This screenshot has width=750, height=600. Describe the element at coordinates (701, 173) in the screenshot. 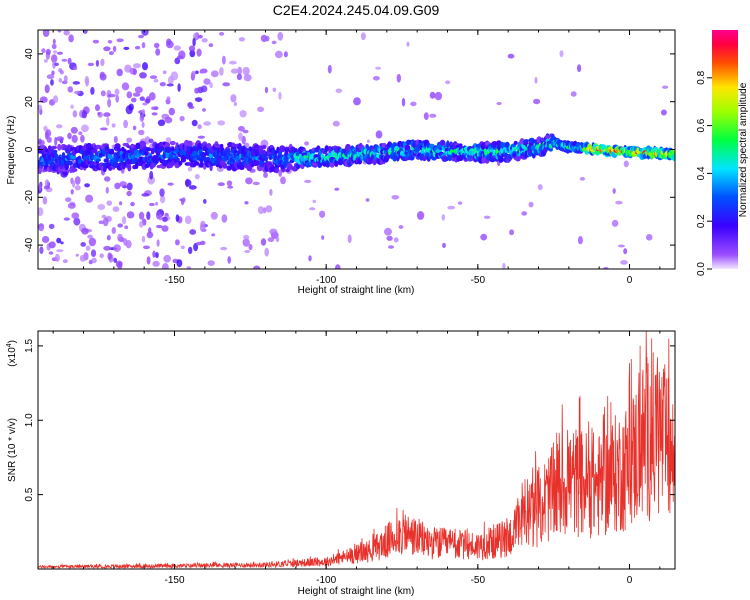

I see `colorbar-tick-label: 0.4` at that location.